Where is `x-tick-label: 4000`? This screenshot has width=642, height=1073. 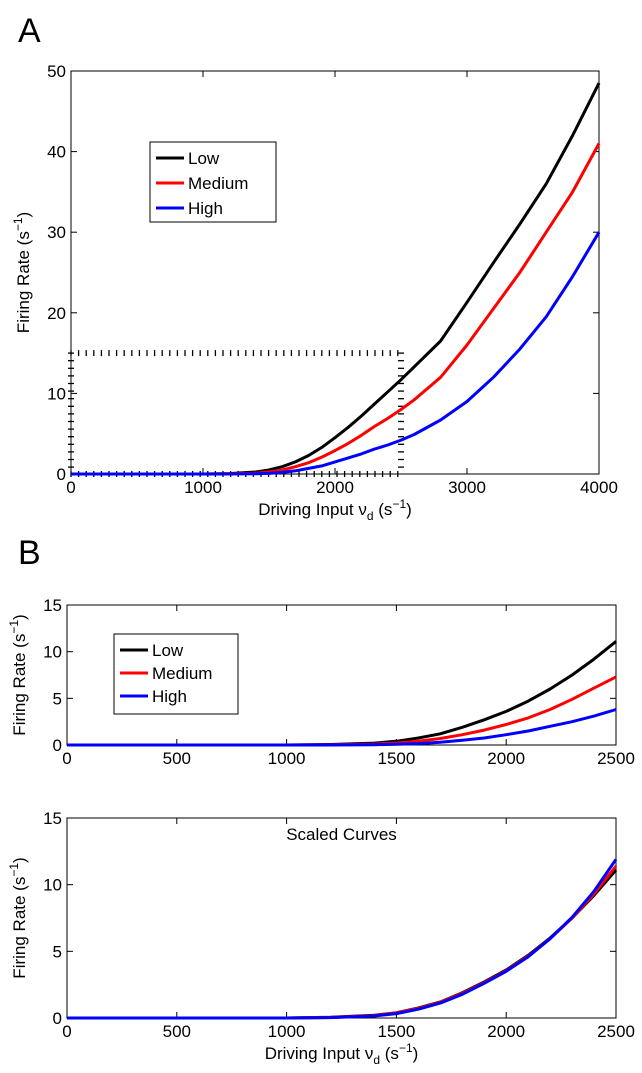
x-tick-label: 4000 is located at coordinates (599, 487).